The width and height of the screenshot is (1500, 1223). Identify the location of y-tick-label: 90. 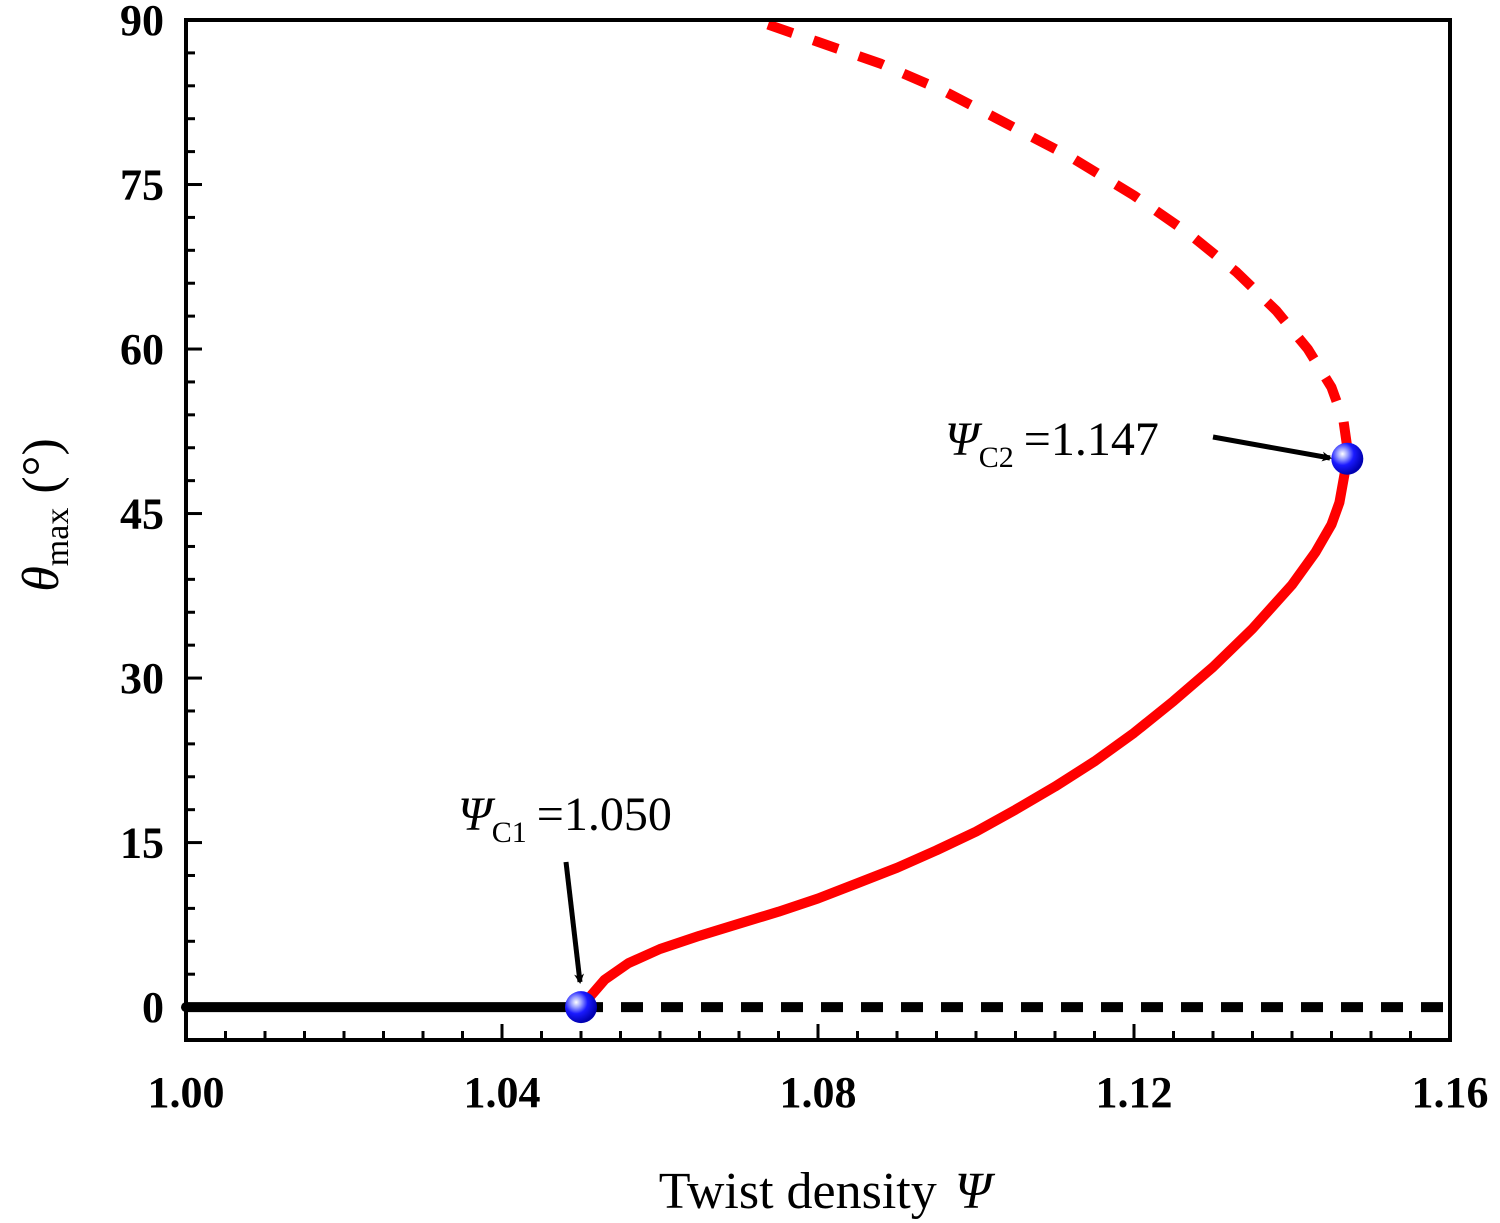
(142, 22).